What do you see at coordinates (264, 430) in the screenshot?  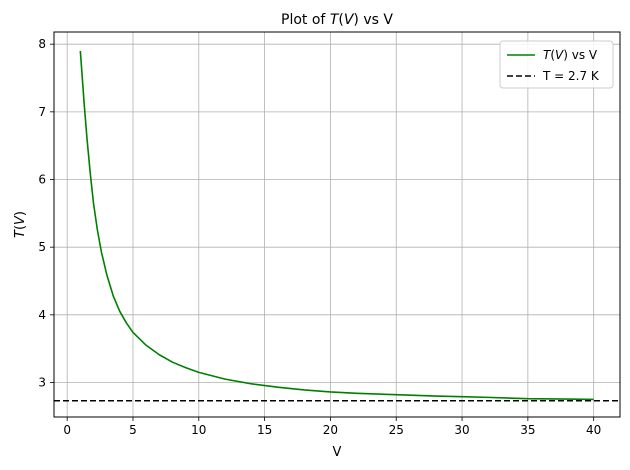 I see `x-tick-label: 15` at bounding box center [264, 430].